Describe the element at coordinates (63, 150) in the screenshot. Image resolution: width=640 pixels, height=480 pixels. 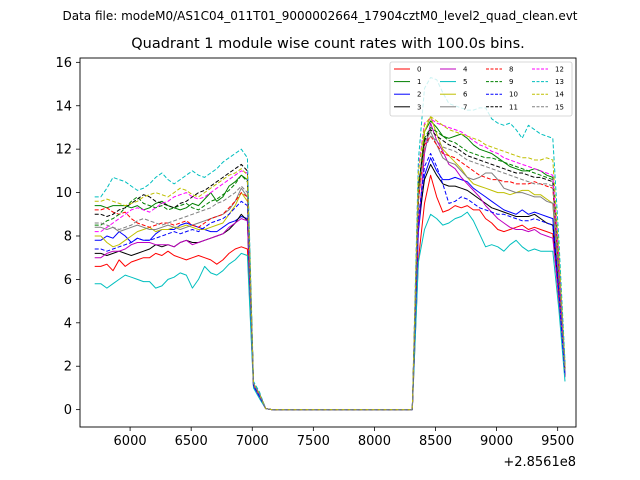
I see `y-tick-label: 12` at that location.